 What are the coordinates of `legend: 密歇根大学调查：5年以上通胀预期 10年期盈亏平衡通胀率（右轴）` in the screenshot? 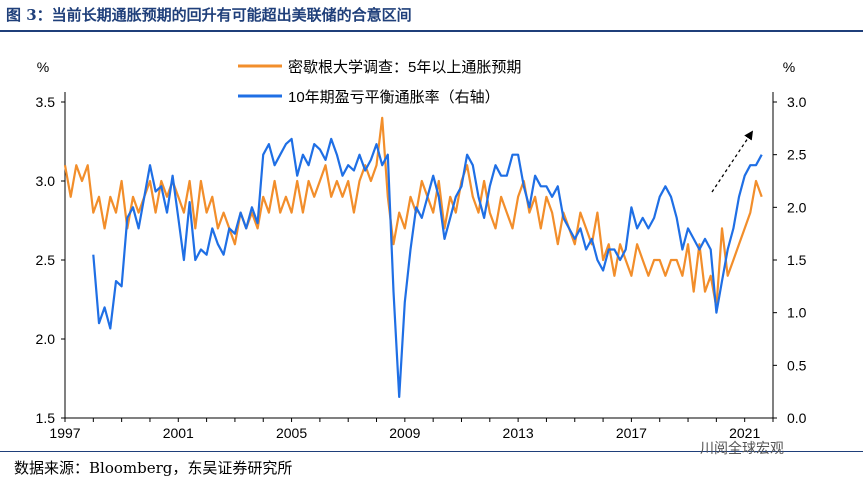 It's located at (379, 82).